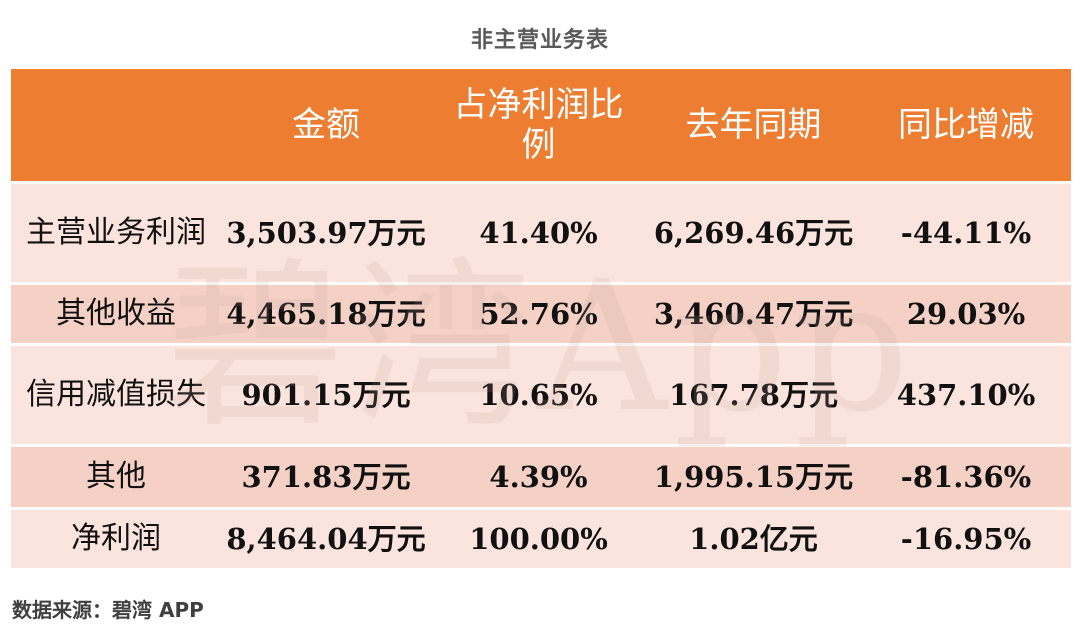 The height and width of the screenshot is (626, 1080). I want to click on cell-share: 100.00%, so click(538, 539).